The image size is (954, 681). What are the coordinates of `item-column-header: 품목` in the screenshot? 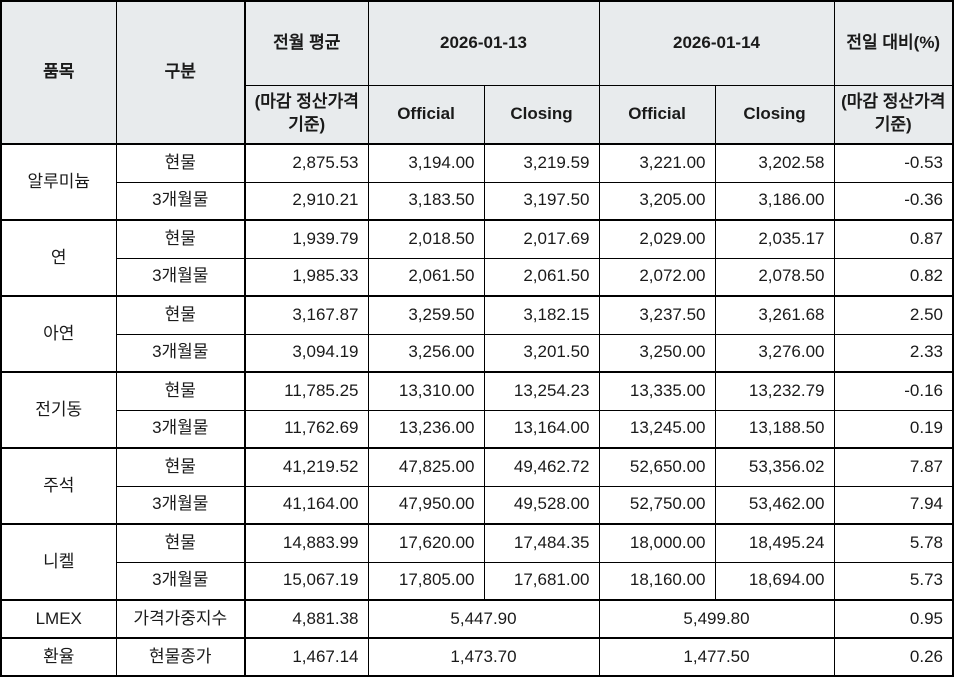 It's located at (58, 72).